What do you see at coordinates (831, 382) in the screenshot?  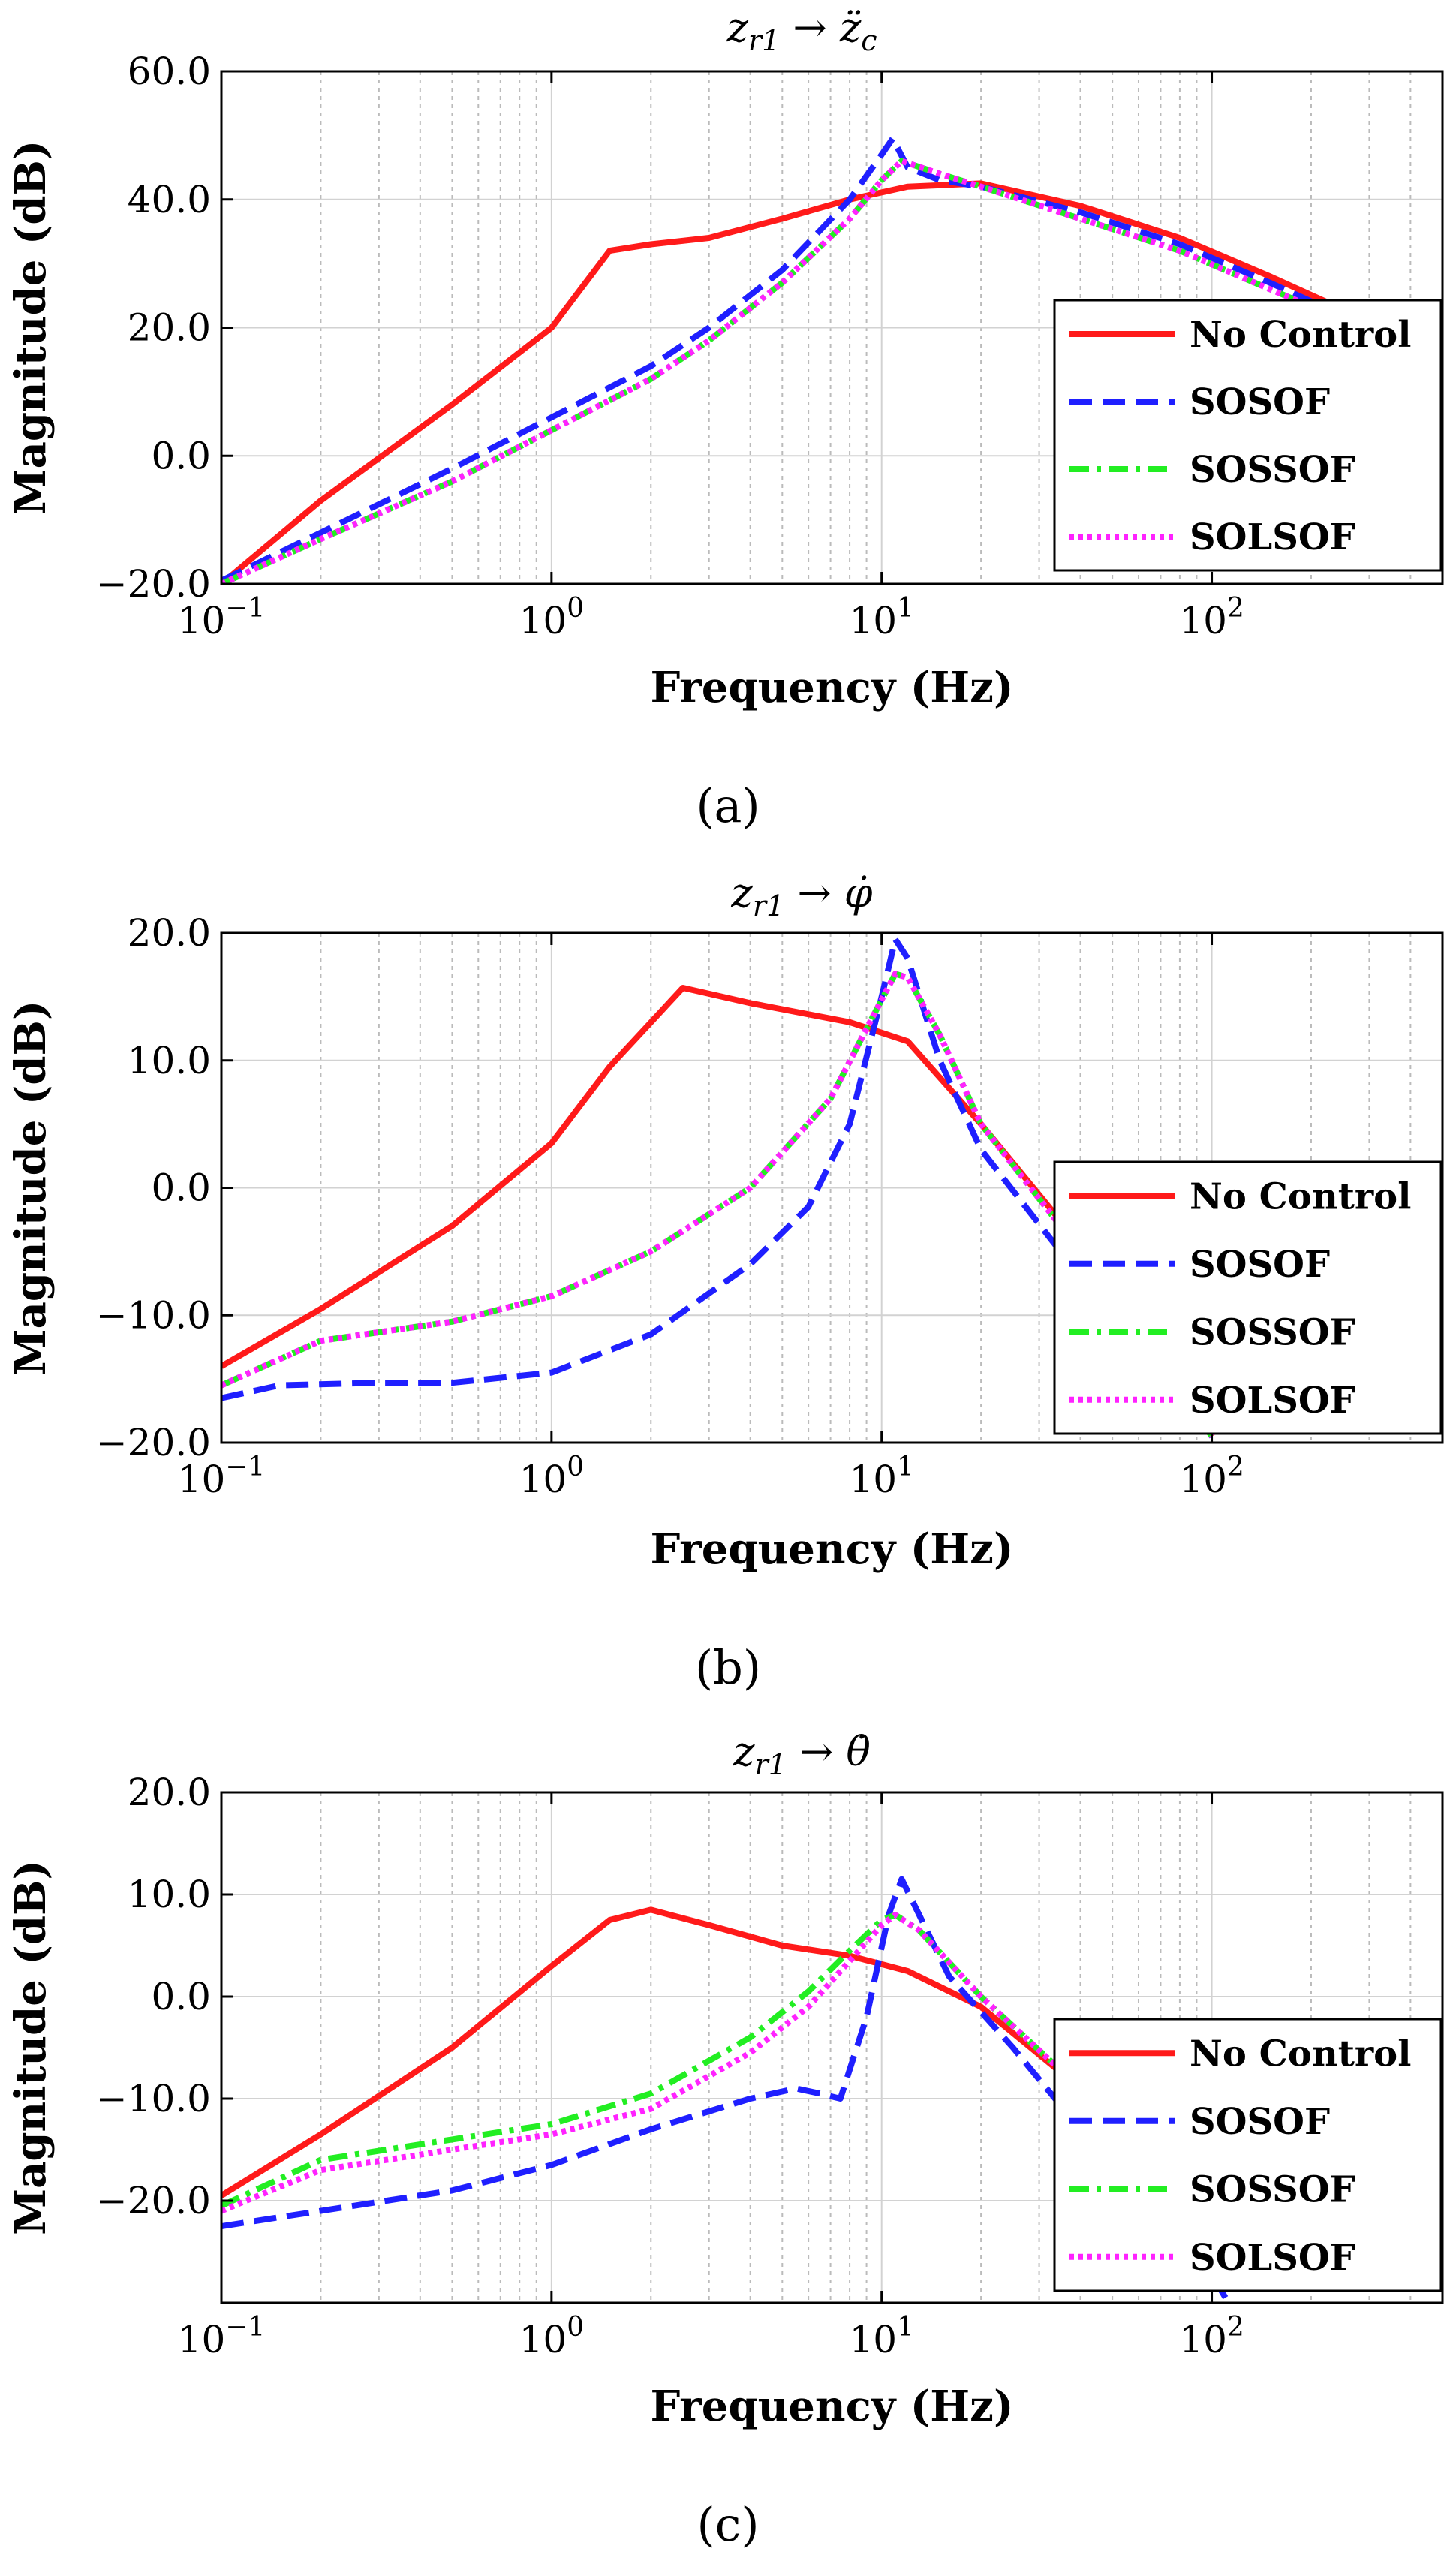 I see `series-line-no-control` at bounding box center [831, 382].